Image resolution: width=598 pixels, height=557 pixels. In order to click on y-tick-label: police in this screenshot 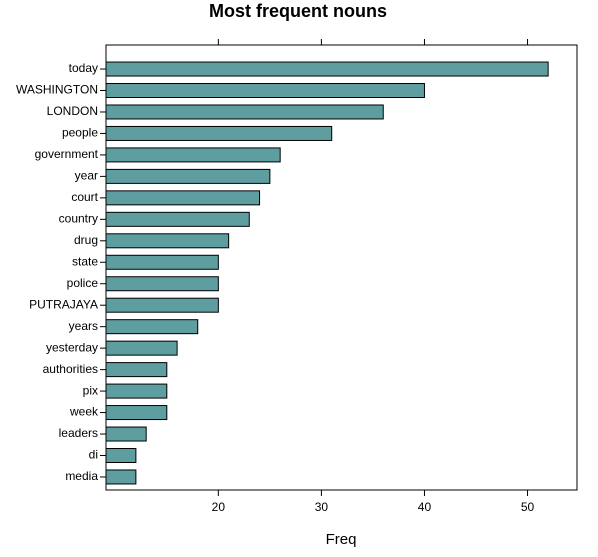, I will do `click(83, 283)`.